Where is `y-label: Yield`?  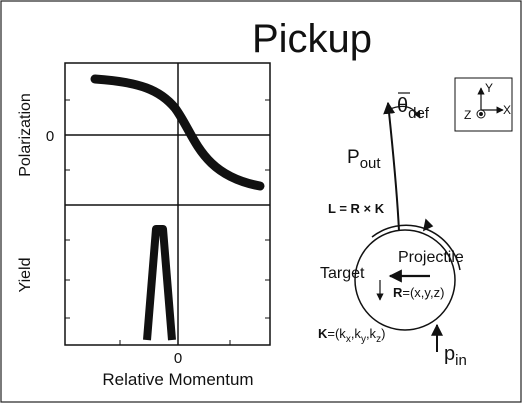
y-label: Yield is located at coordinates (25, 275).